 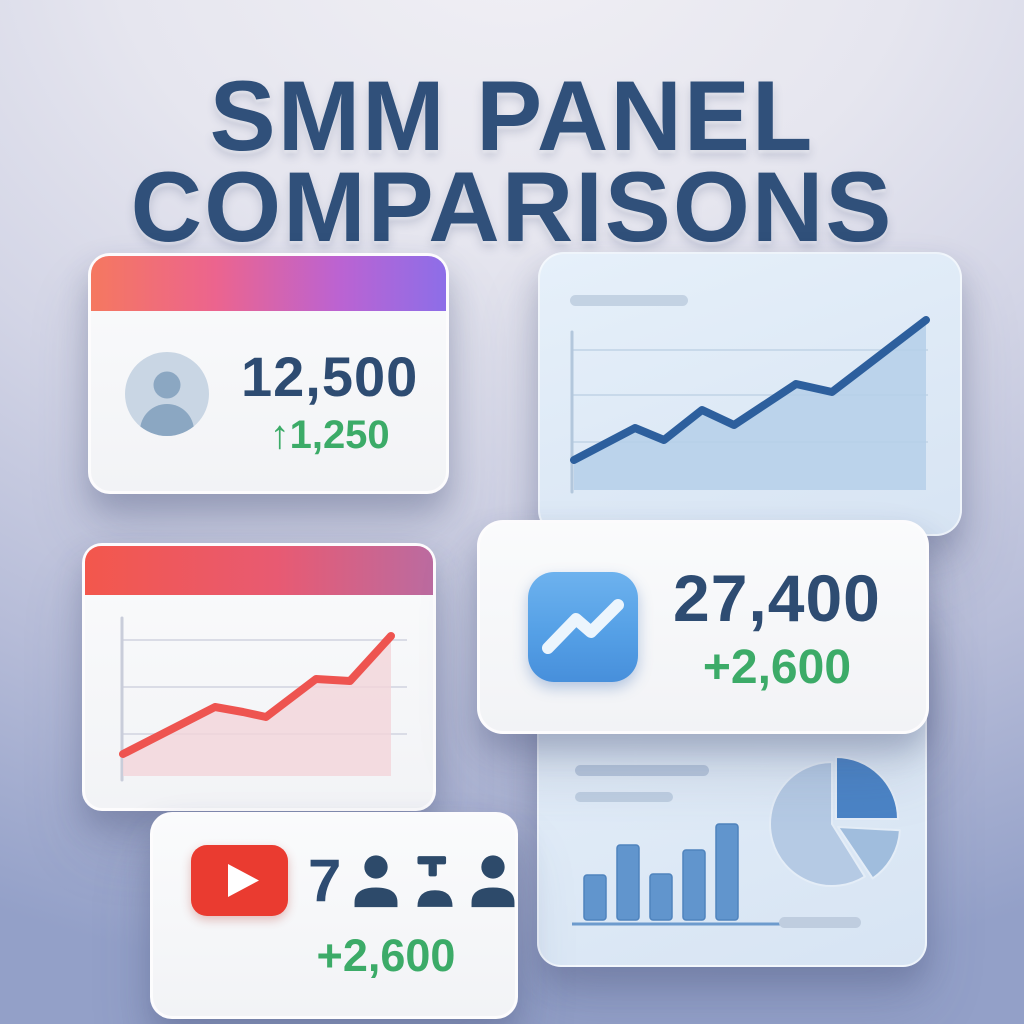 I want to click on user-avatar-icon, so click(x=167, y=394).